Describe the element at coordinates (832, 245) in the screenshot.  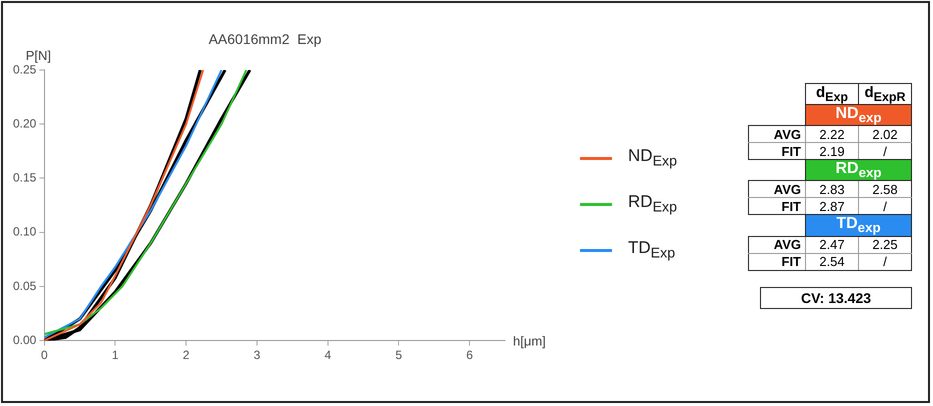
I see `text: 2.47` at that location.